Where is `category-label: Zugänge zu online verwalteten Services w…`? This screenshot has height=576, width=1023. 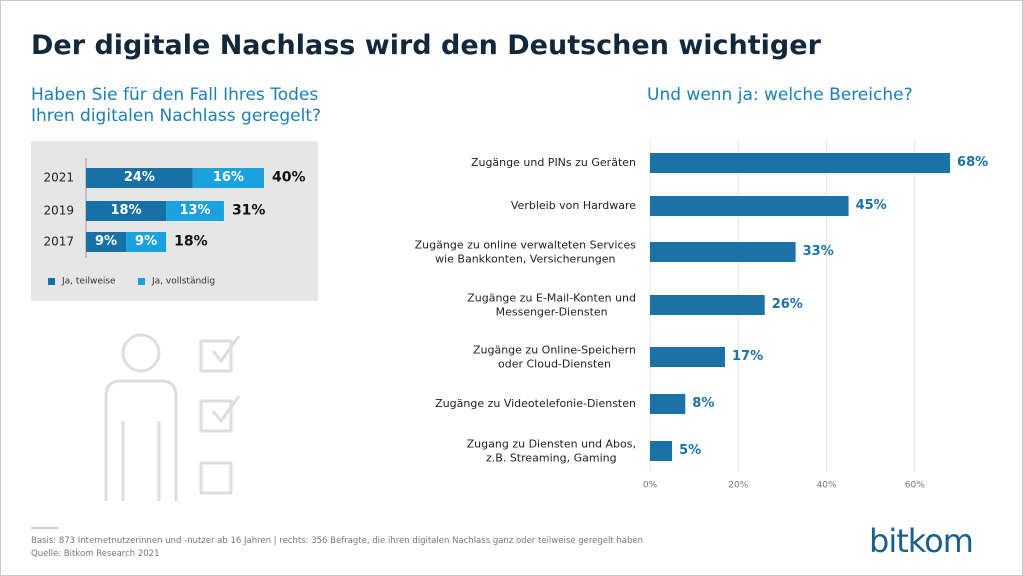
category-label: Zugänge zu online verwalteten Services w… is located at coordinates (525, 251).